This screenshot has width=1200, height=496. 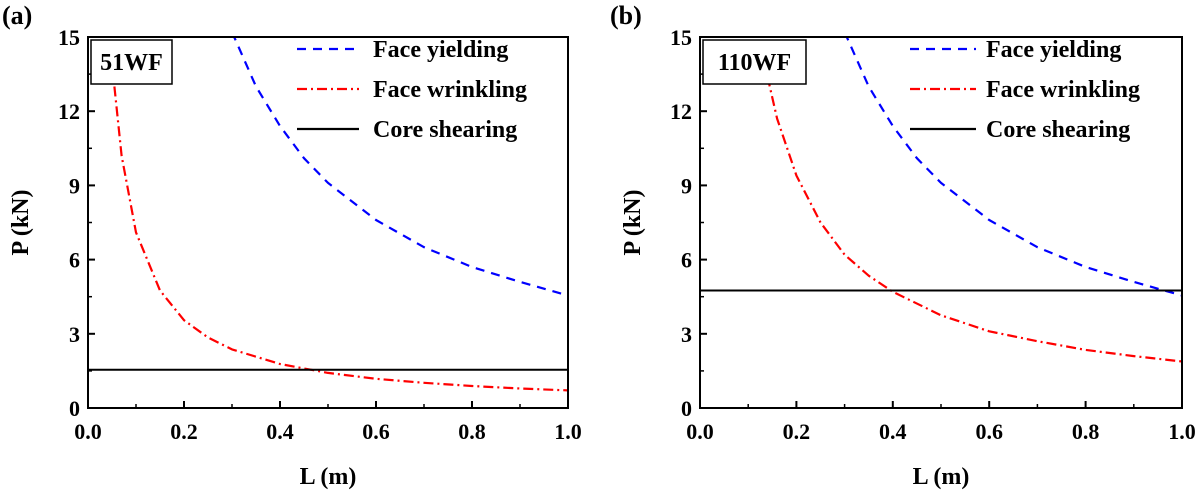 I want to click on panel-label: (a), so click(x=17, y=15).